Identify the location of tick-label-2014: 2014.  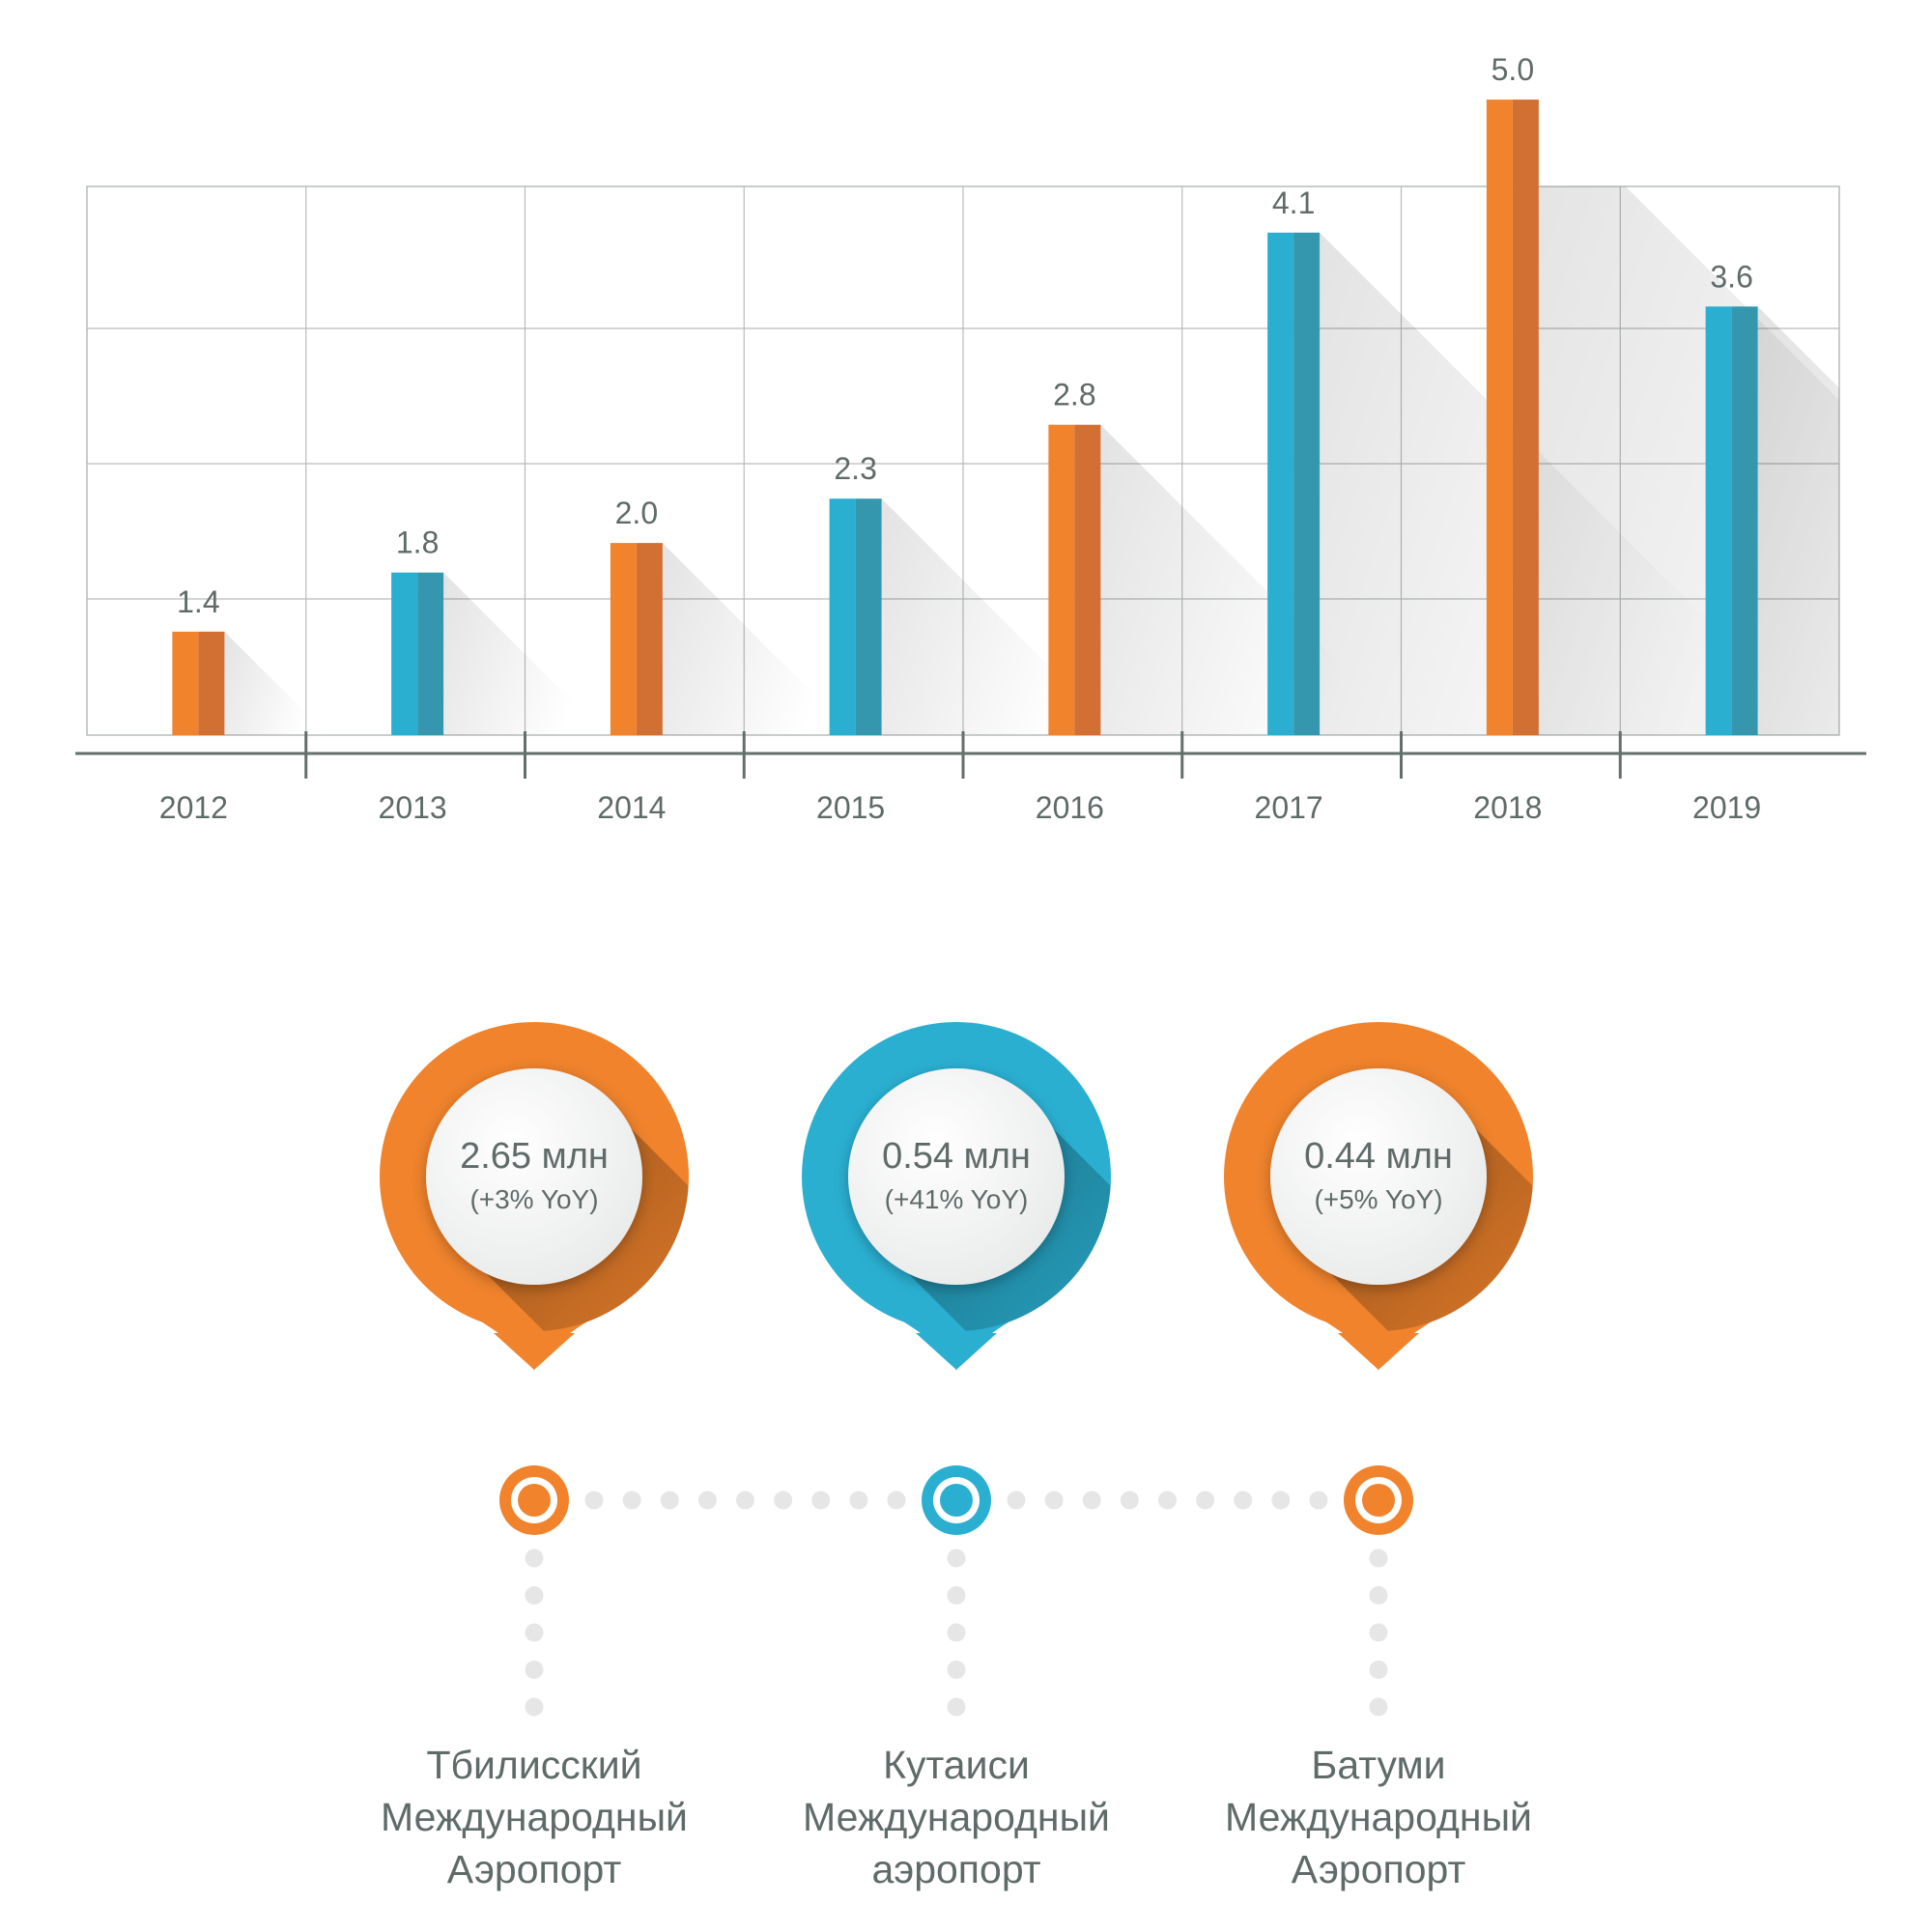
(631, 807).